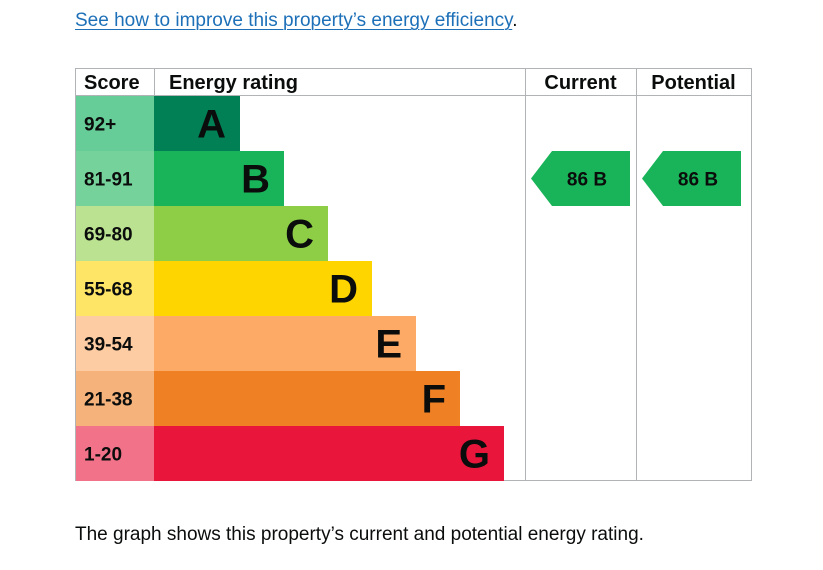  Describe the element at coordinates (329, 453) in the screenshot. I see `band-bar-g` at that location.